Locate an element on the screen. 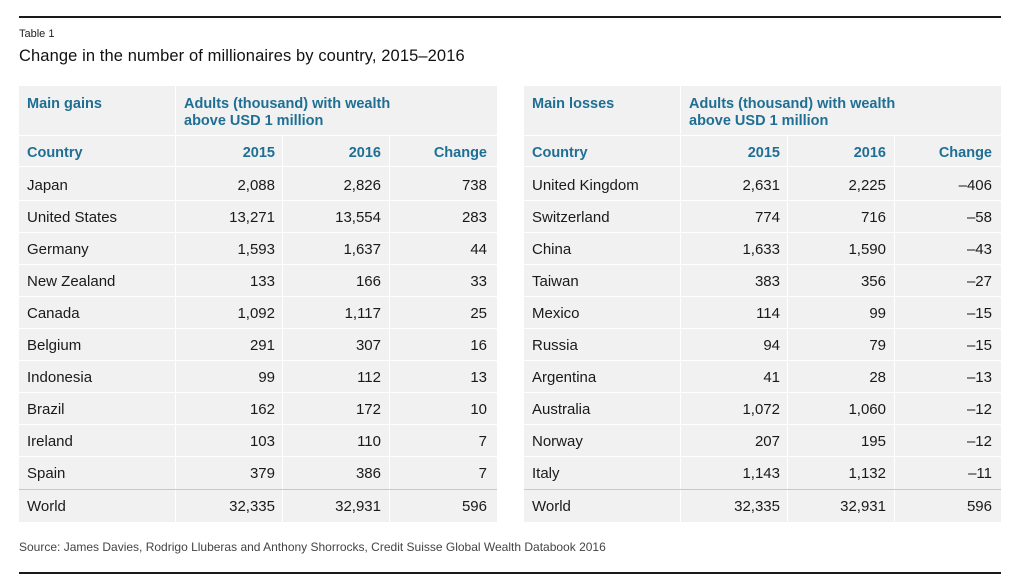  table-cell: 103 is located at coordinates (262, 441).